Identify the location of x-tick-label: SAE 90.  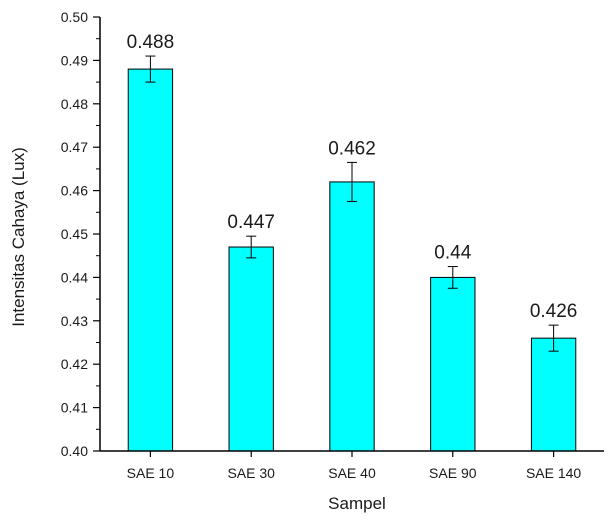
(453, 473).